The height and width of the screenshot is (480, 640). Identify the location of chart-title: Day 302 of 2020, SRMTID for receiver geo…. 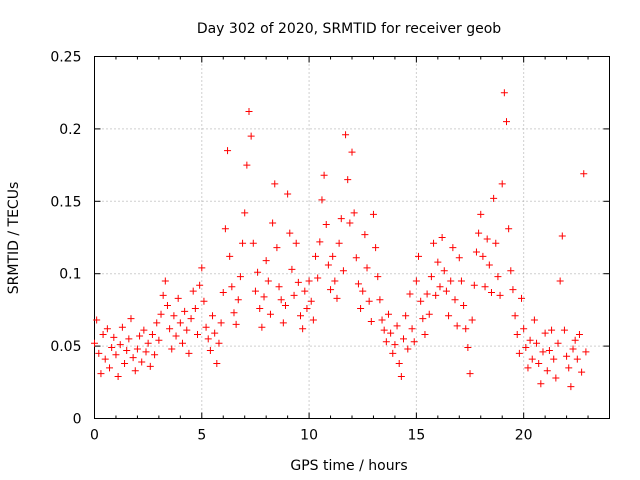
(349, 29).